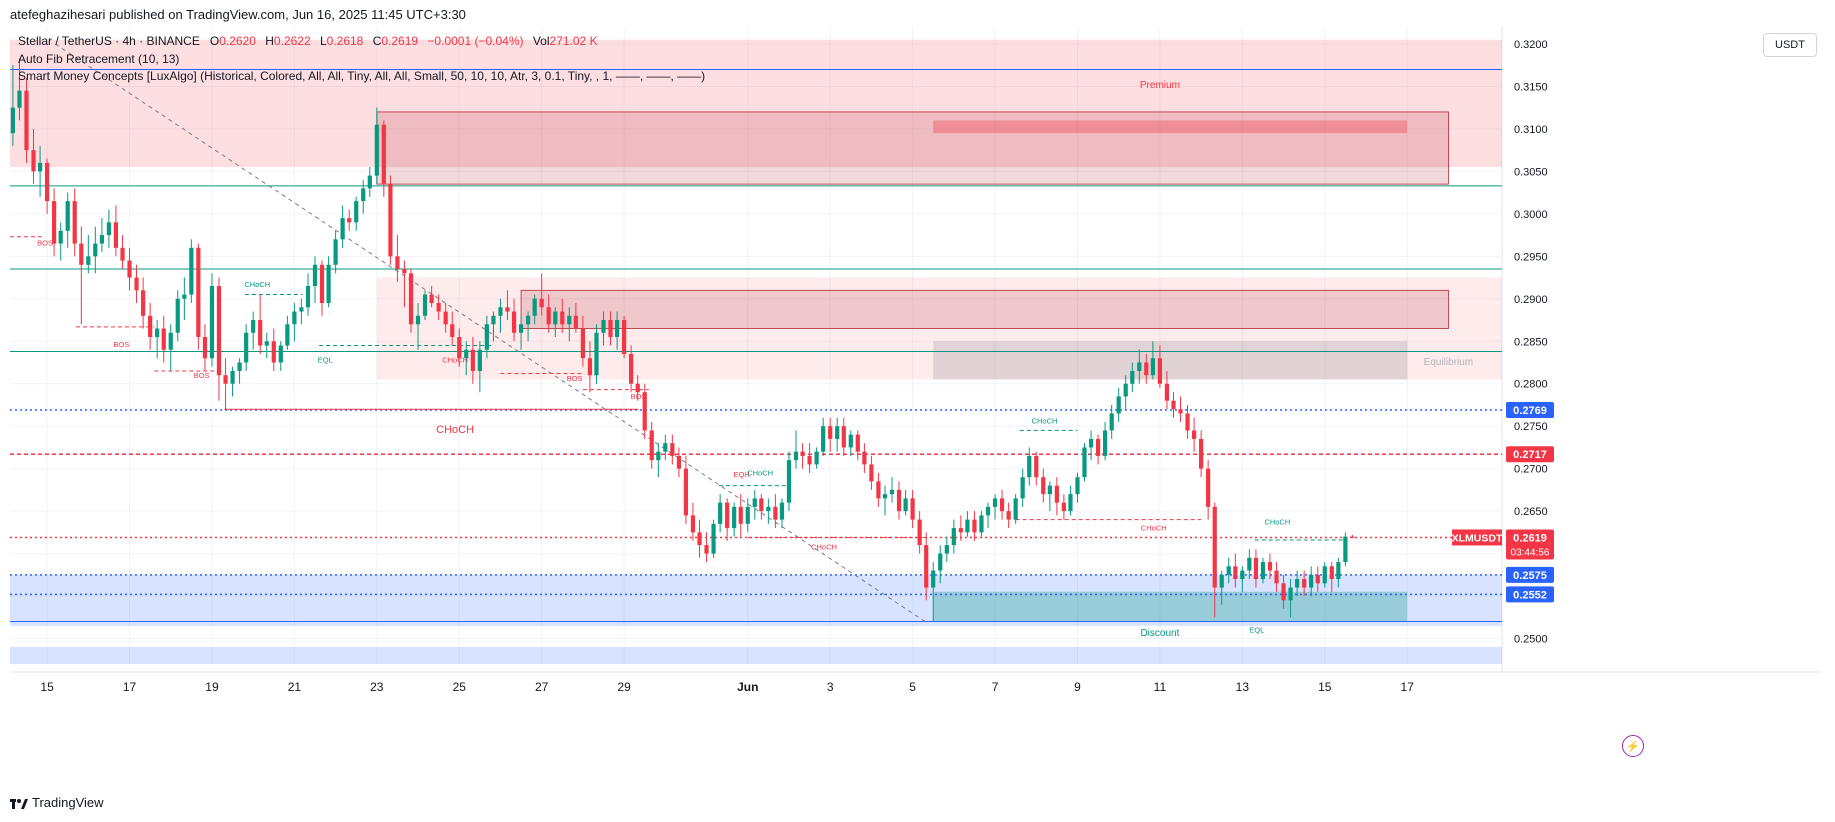 This screenshot has width=1835, height=822. I want to click on order-block-bearish-strong, so click(1170, 127).